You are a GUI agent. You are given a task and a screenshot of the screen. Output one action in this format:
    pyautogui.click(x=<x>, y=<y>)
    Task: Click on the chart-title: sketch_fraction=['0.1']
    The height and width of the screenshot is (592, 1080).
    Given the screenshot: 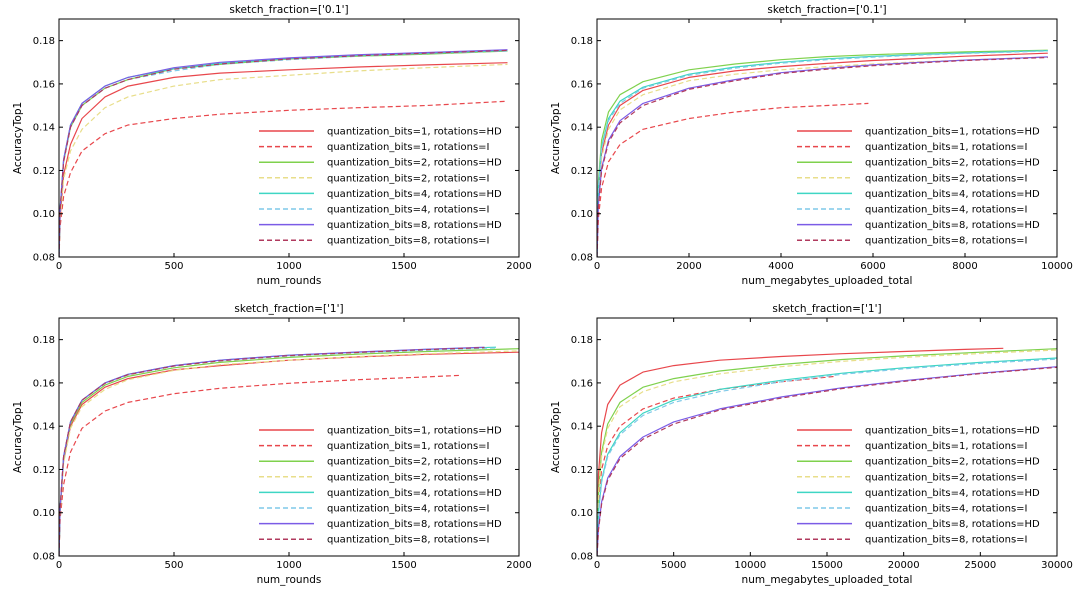 What is the action you would take?
    pyautogui.click(x=288, y=10)
    